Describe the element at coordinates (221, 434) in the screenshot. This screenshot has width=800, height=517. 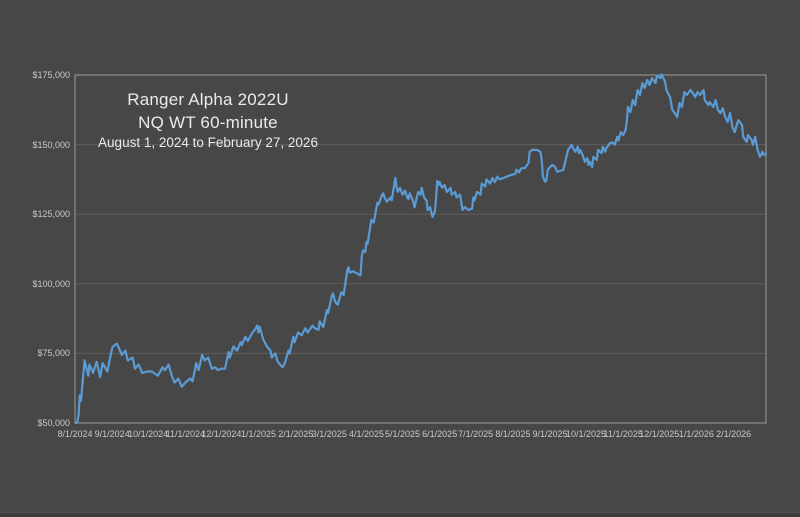
I see `x-axis-tick-label: 12/1/2024` at that location.